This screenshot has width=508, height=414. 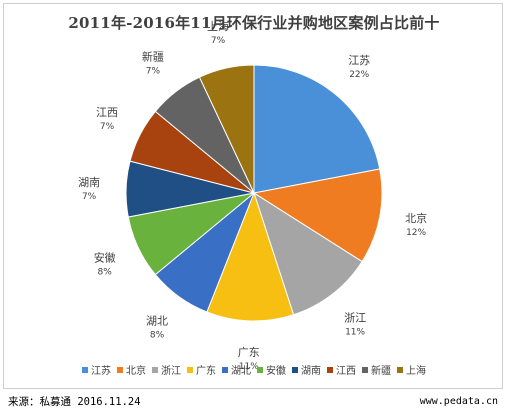 I want to click on legend-item-3: 浙江, so click(x=166, y=369).